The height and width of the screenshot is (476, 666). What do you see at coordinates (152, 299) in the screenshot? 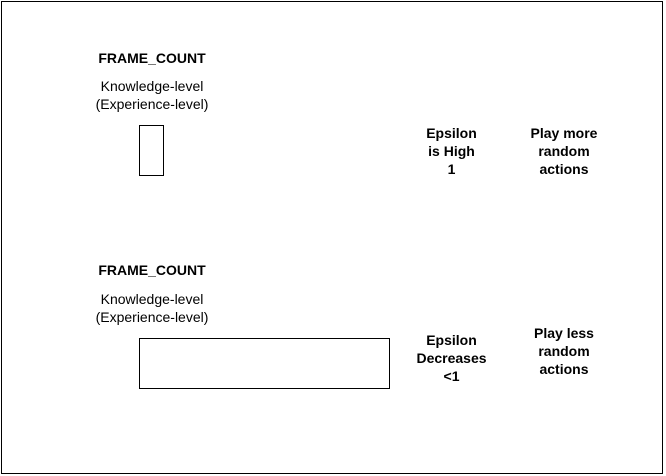
I see `knowledge-text-bottom: Knowledge-level` at bounding box center [152, 299].